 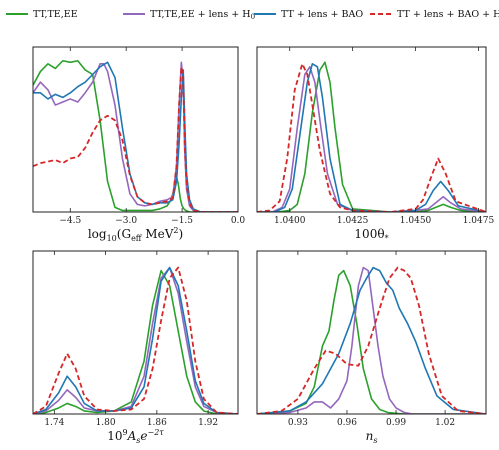 I want to click on x-axis-label: 100θ*, so click(x=371, y=235).